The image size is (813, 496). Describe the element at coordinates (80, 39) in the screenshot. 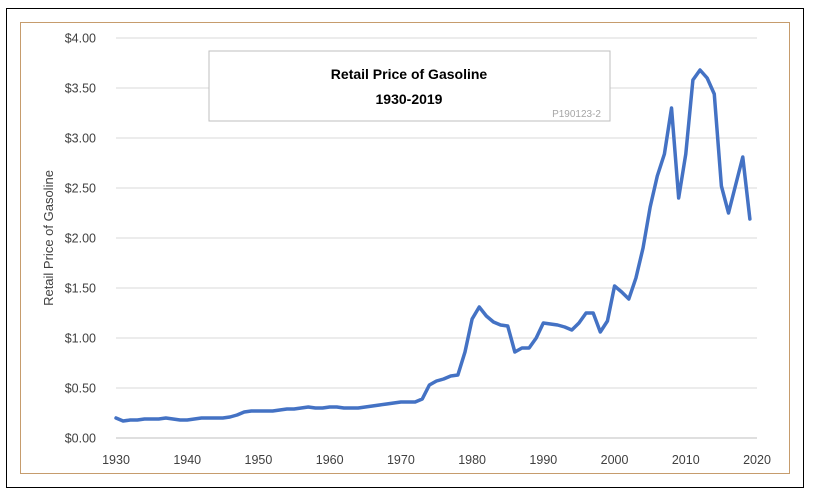

I see `y-tick-label: $4.00` at that location.